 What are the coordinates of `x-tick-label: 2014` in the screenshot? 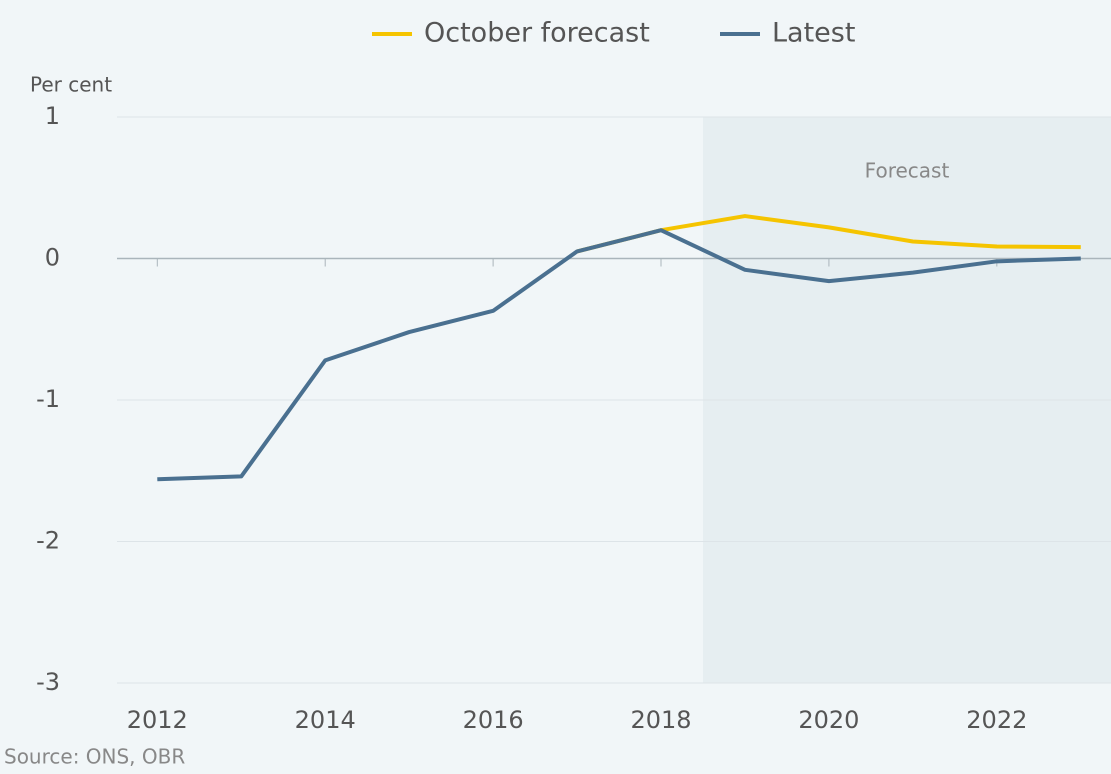 It's located at (325, 720).